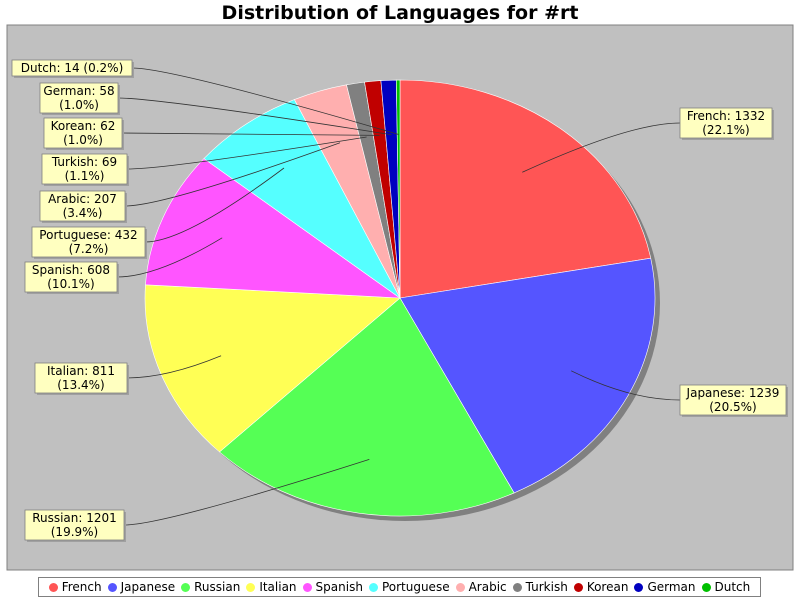  I want to click on legend-item-spanish: Spanish, so click(332, 587).